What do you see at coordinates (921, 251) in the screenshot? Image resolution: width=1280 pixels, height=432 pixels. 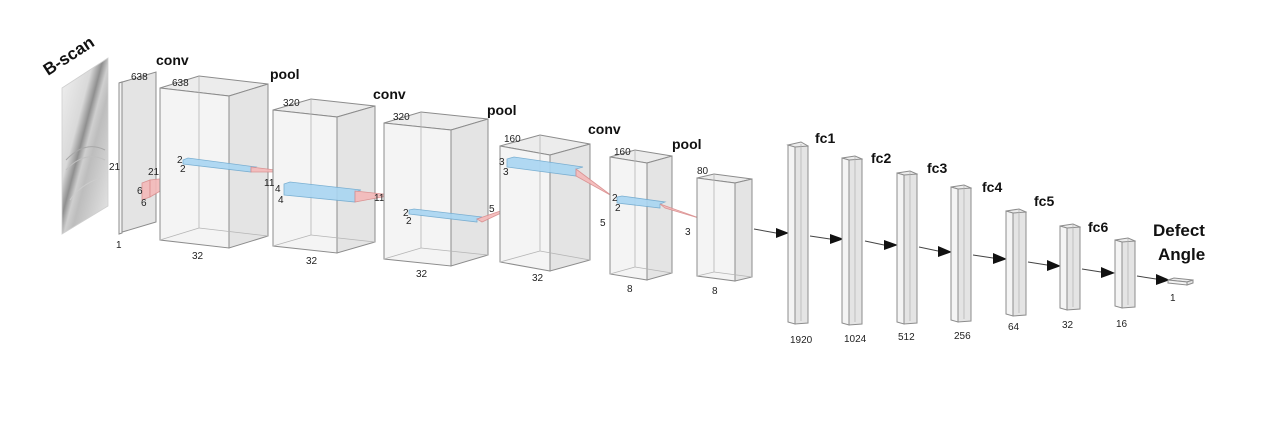 I see `fc-layer-3: fc3 512` at bounding box center [921, 251].